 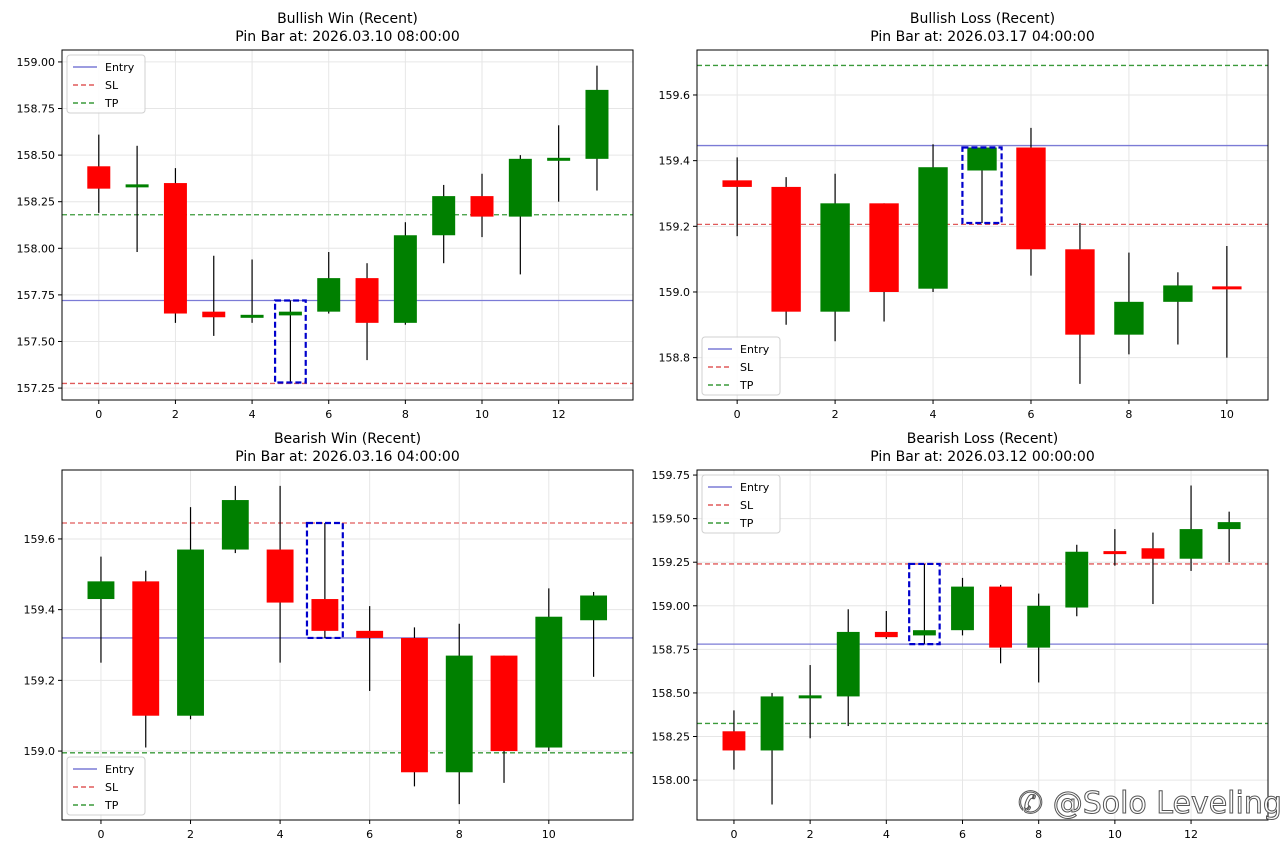 I want to click on panel-1-title-text: Bullish Win (Recent), so click(x=347, y=19).